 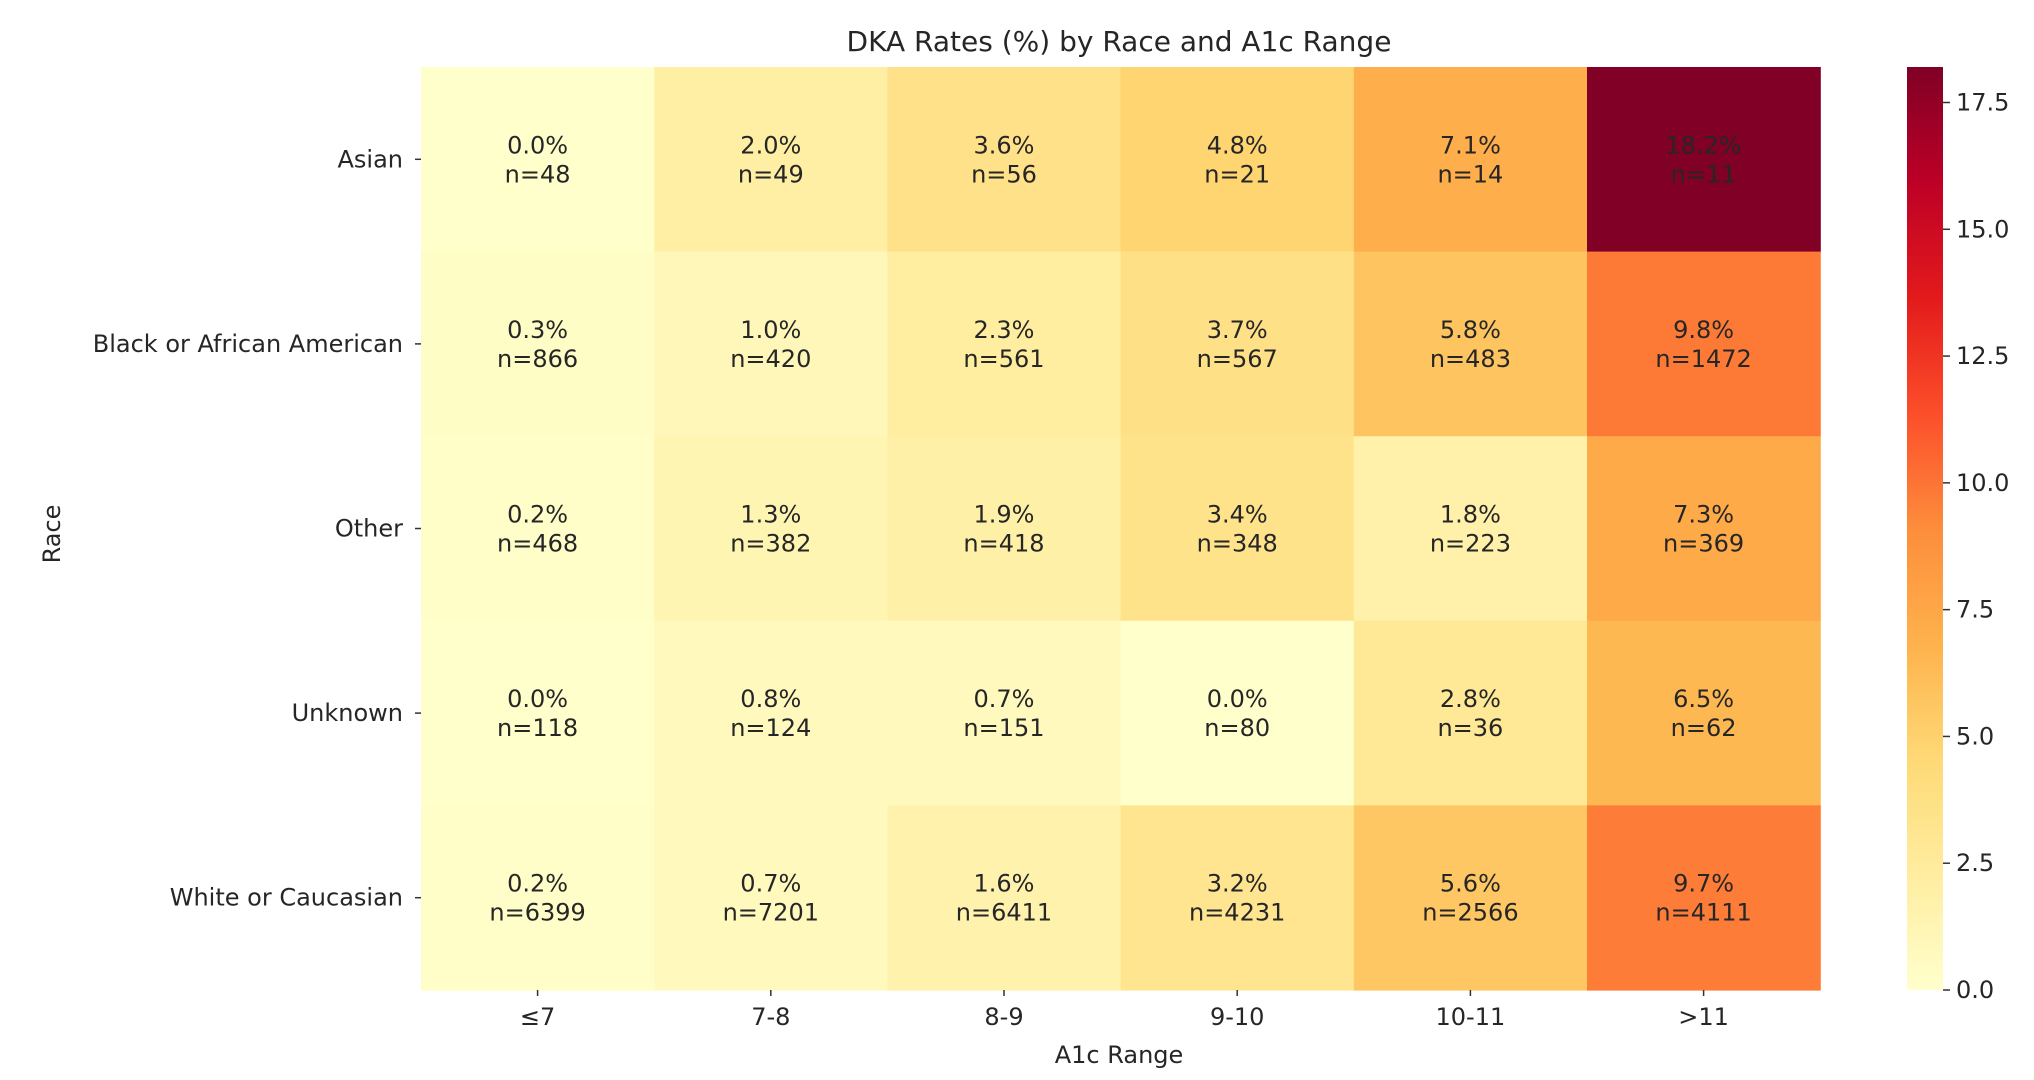 I want to click on y-axis-label: Race, so click(x=52, y=534).